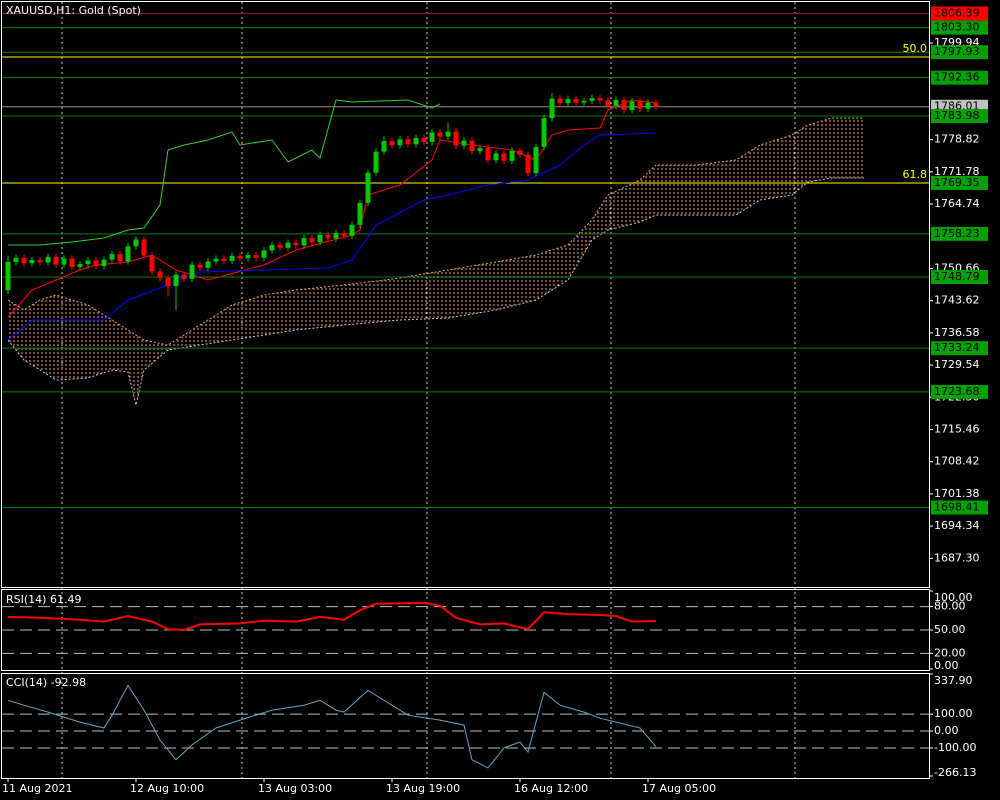  I want to click on x-tick-label: 13 Aug 03:00, so click(295, 788).